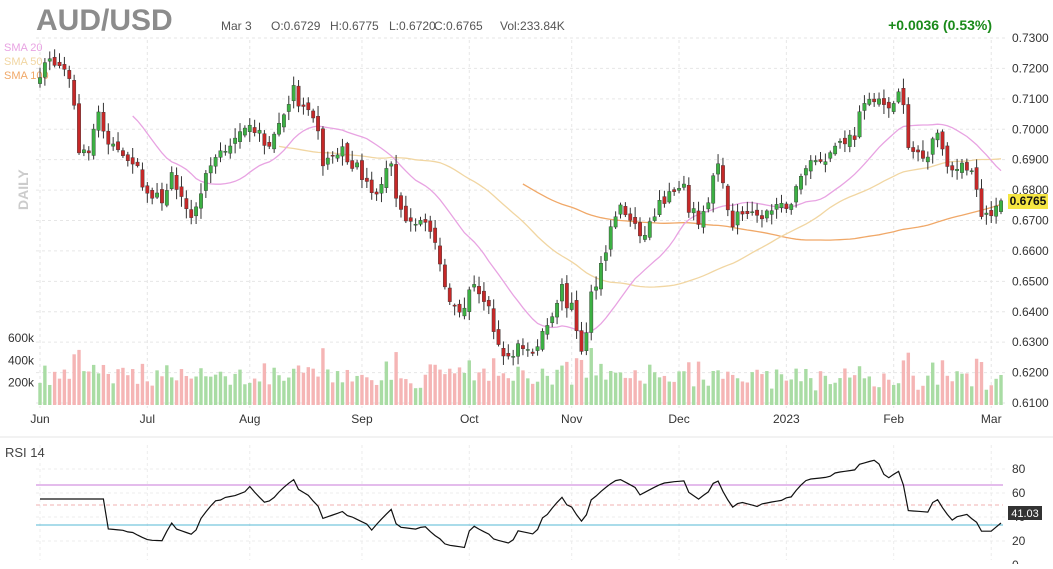  Describe the element at coordinates (362, 419) in the screenshot. I see `time-tick-label: Sep` at that location.